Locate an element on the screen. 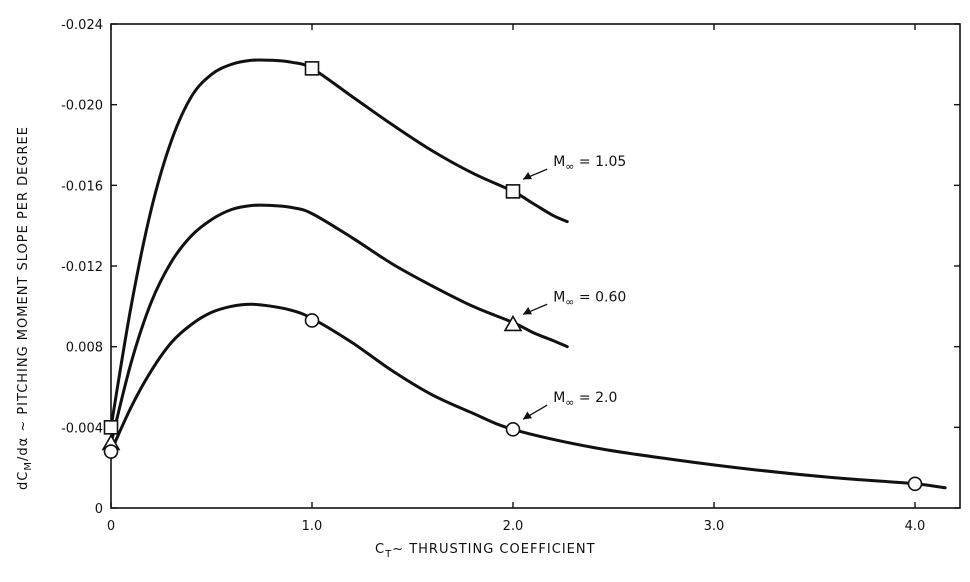  series-label-0: M∞ = 1.05 is located at coordinates (589, 163).